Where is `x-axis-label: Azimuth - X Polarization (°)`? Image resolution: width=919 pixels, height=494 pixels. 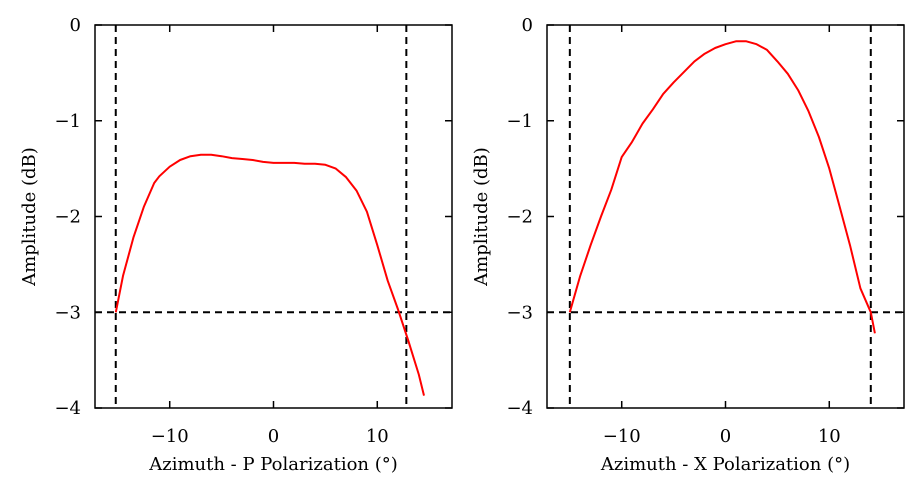
x-axis-label: Azimuth - X Polarization (°) is located at coordinates (725, 464).